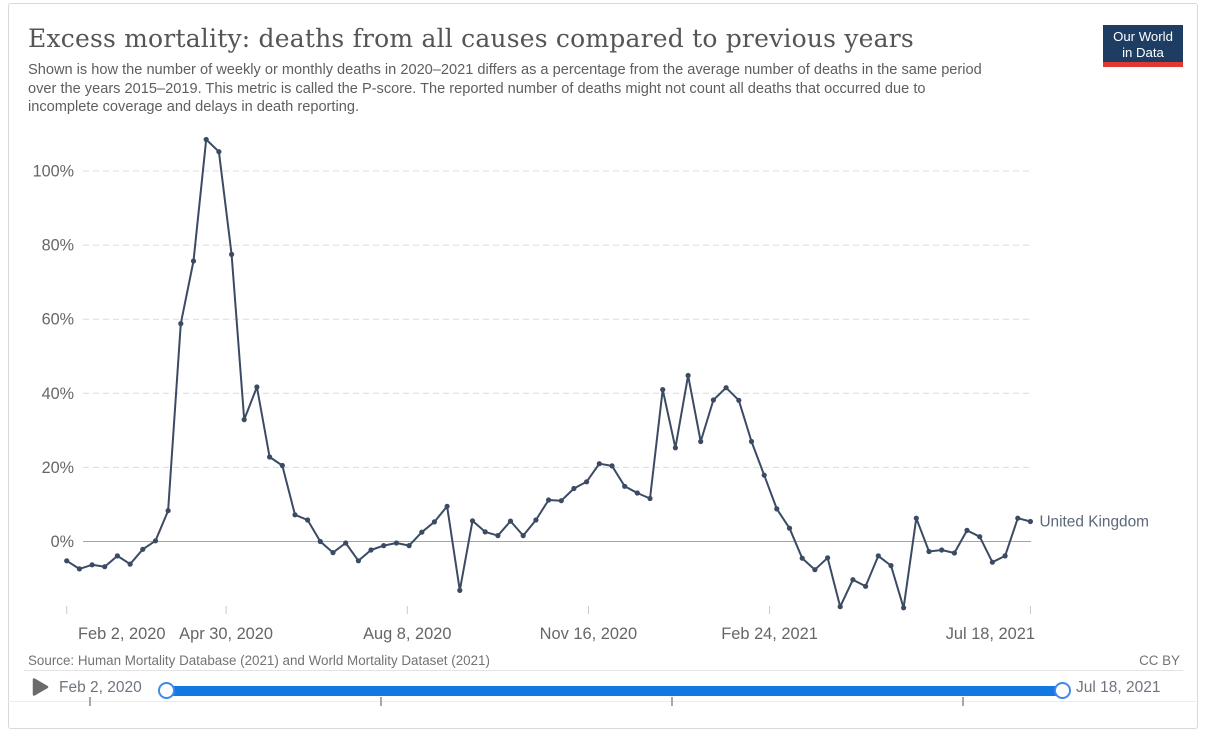 This screenshot has width=1207, height=729. Describe the element at coordinates (1143, 52) in the screenshot. I see `owid-logo-line2: in Data` at that location.